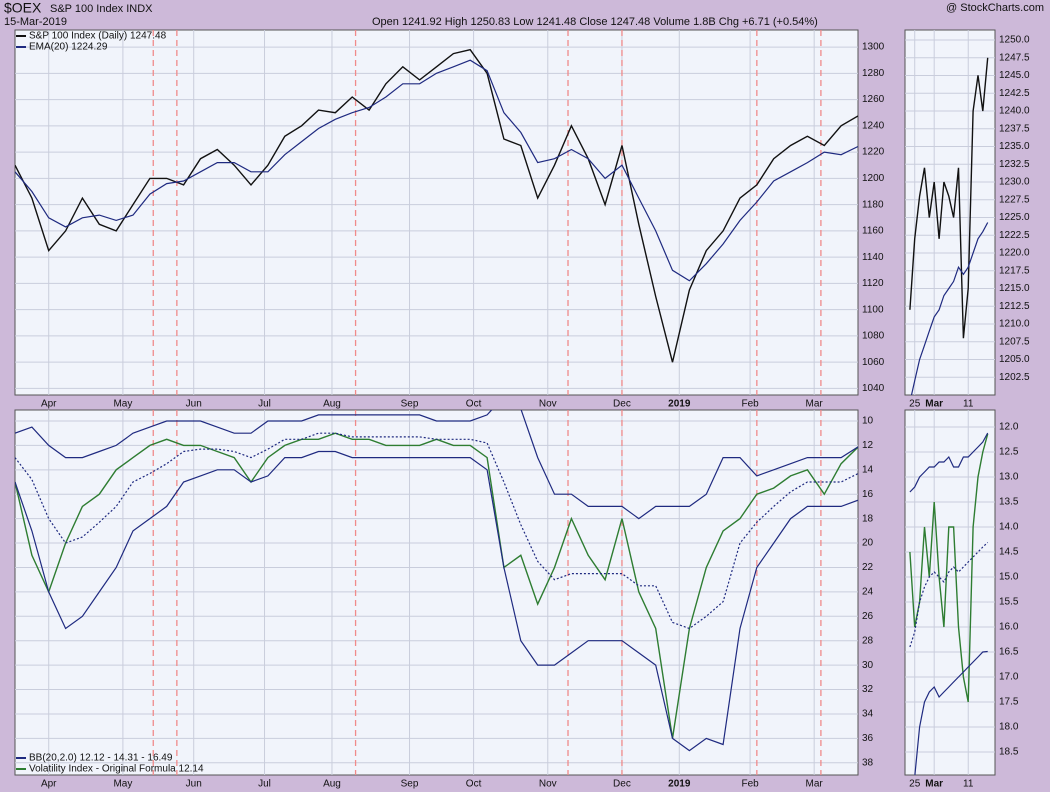 The width and height of the screenshot is (1050, 792). Describe the element at coordinates (873, 388) in the screenshot. I see `y-tick-label: 1040` at that location.